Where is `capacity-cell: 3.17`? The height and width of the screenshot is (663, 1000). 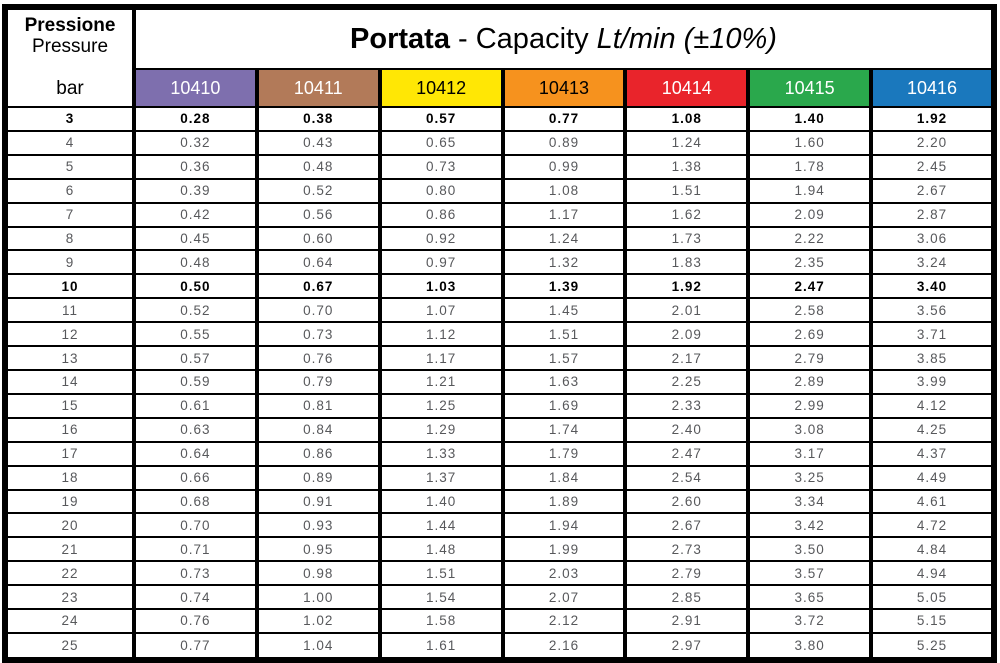
capacity-cell: 3.17 is located at coordinates (810, 453).